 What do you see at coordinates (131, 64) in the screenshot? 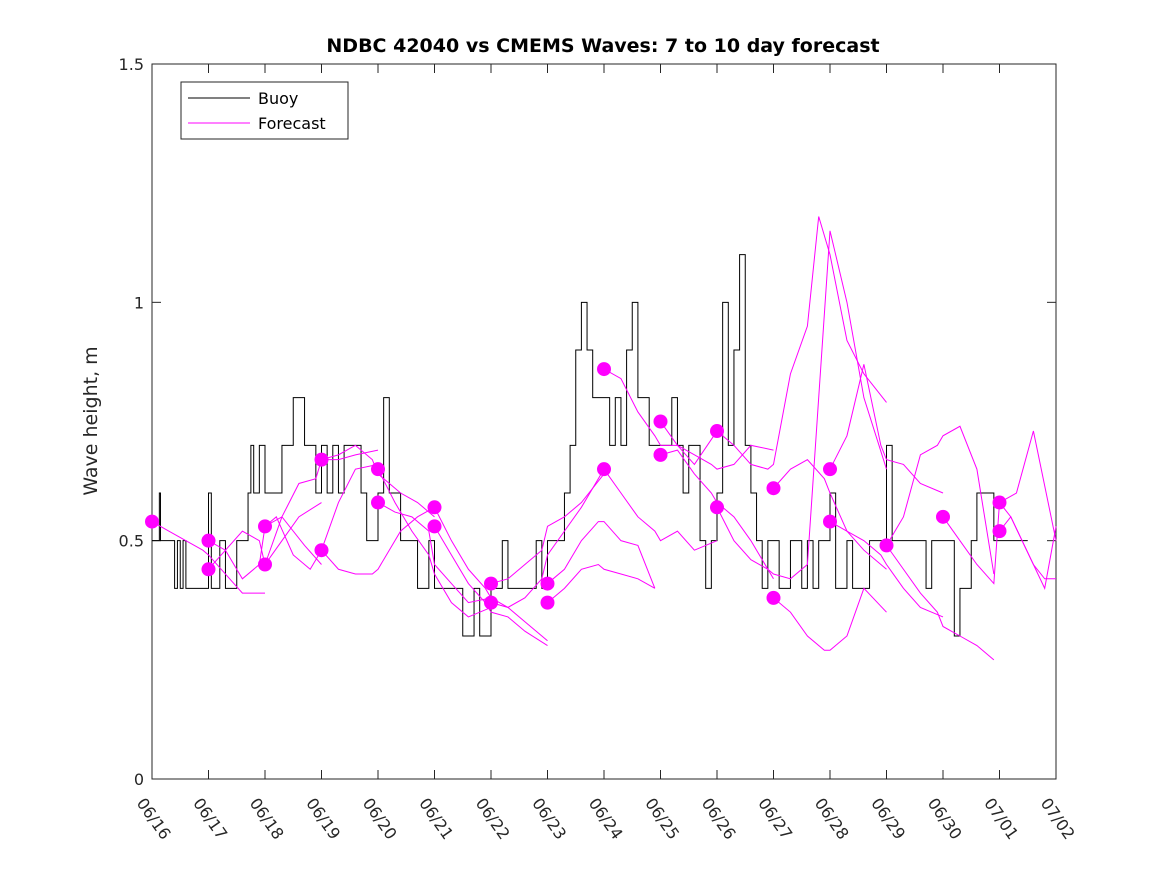
I see `y-tick-label: 1.5` at bounding box center [131, 64].